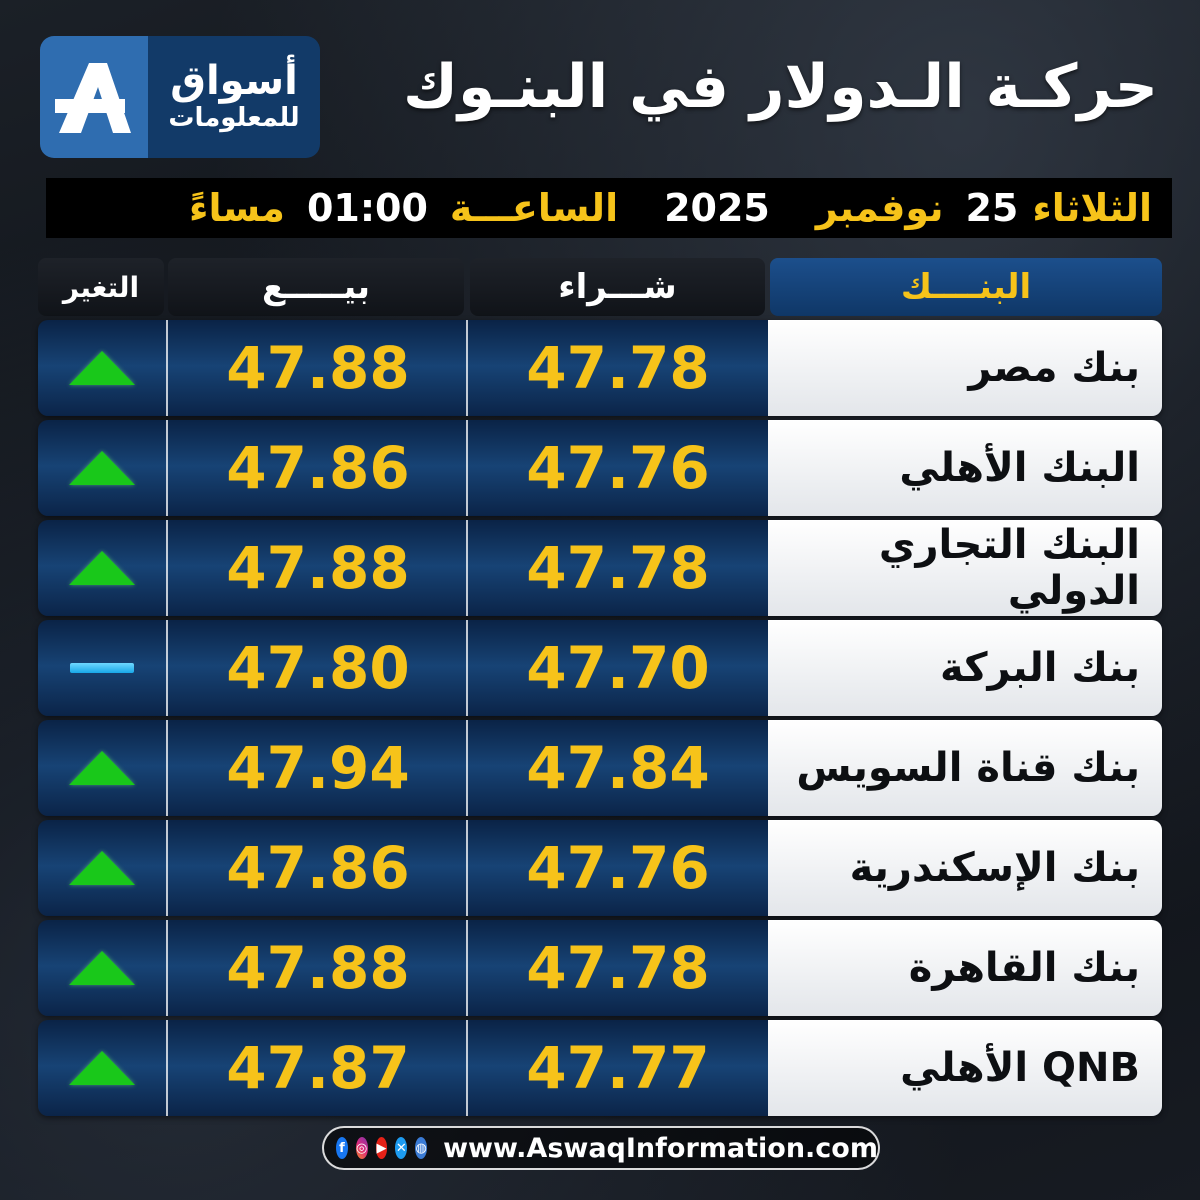  I want to click on table-row: 47.87 47.77 QNB الأهلي, so click(600, 1068).